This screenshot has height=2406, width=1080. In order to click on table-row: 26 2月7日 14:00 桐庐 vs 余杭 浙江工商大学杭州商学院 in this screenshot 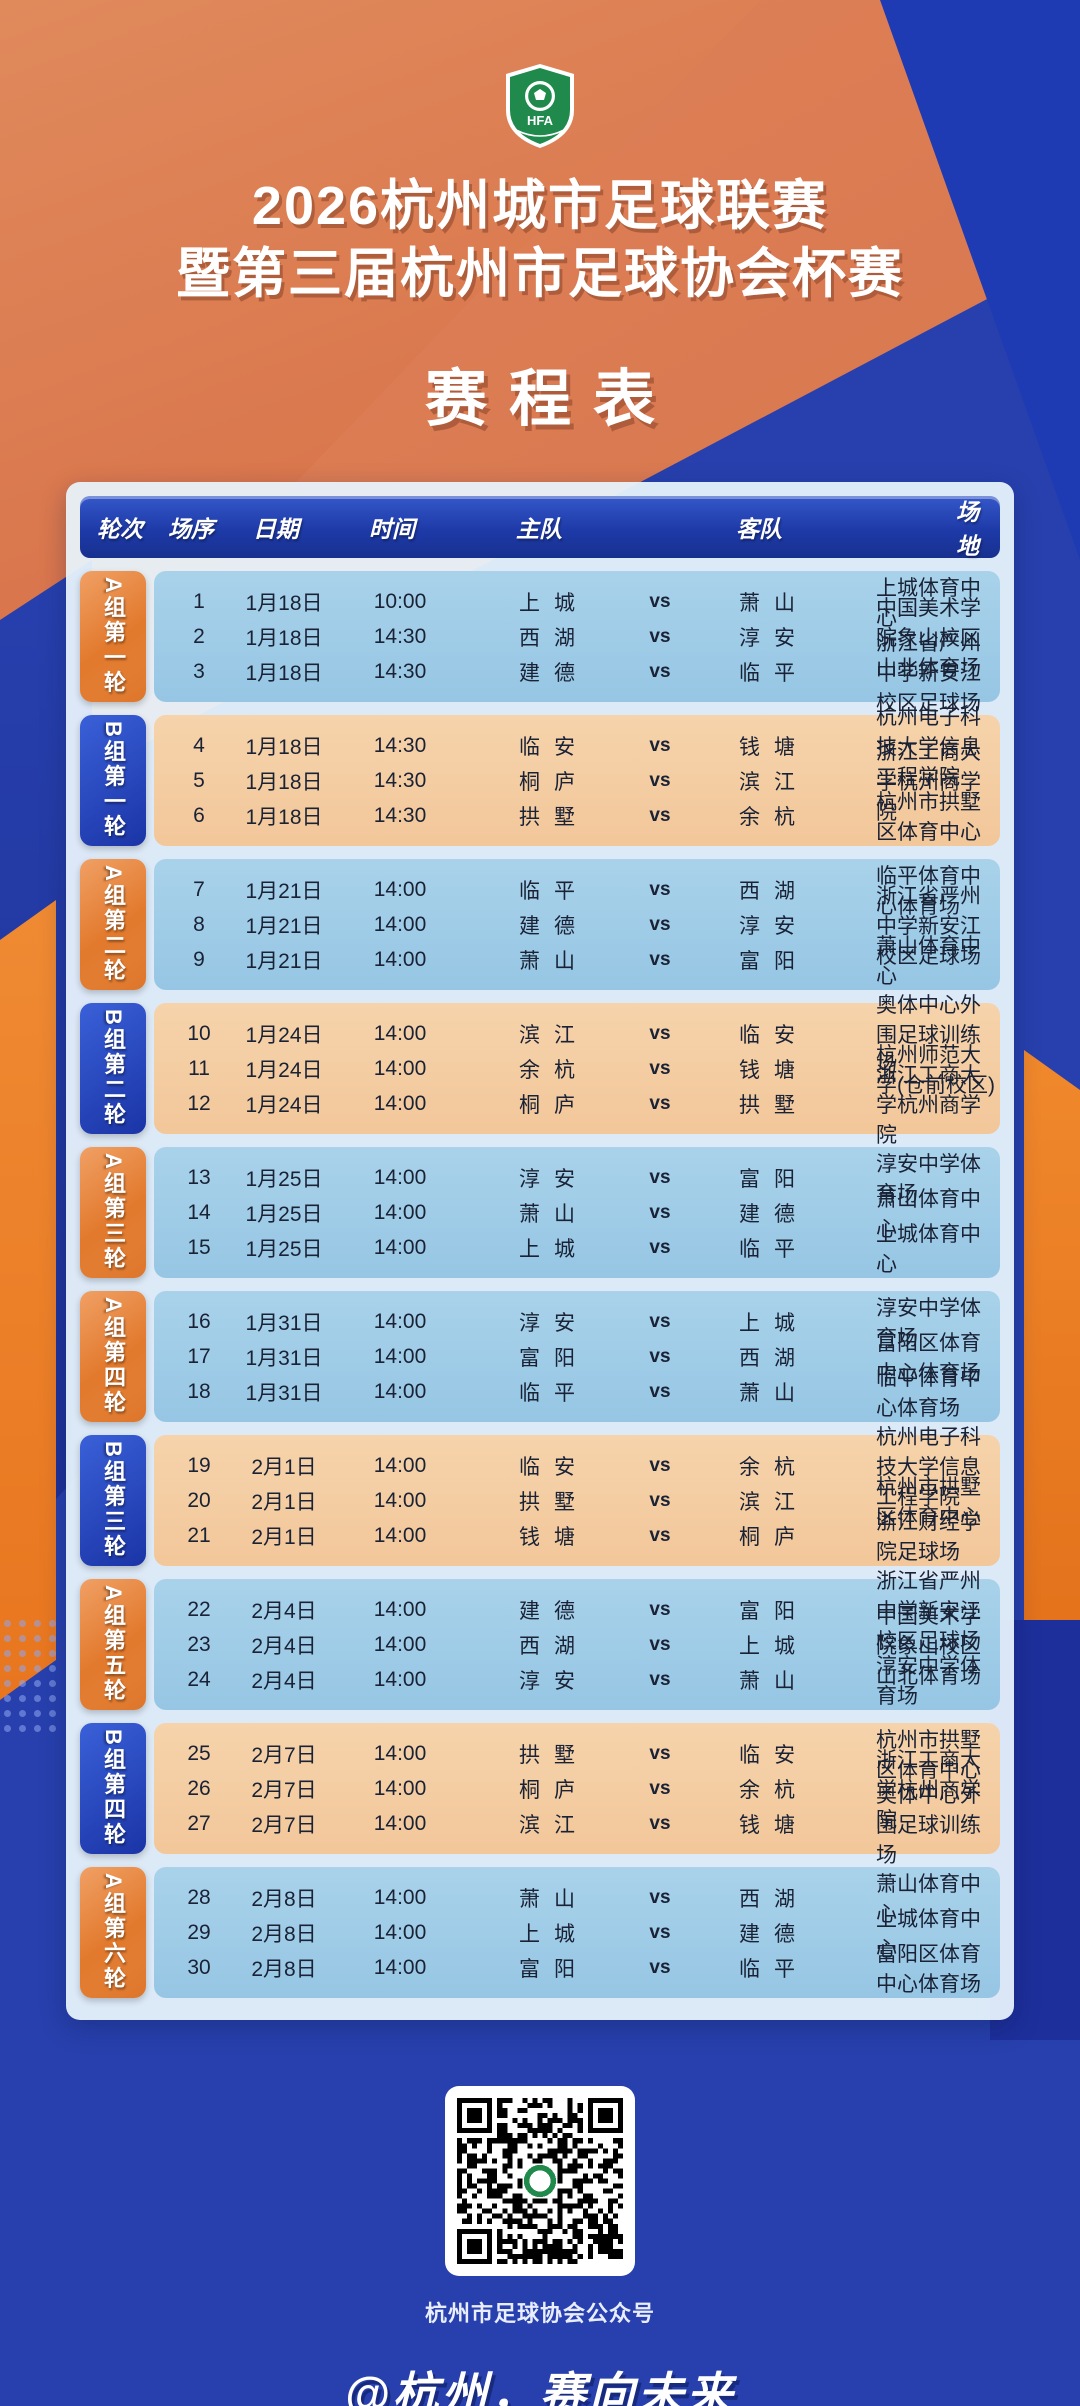, I will do `click(577, 1790)`.